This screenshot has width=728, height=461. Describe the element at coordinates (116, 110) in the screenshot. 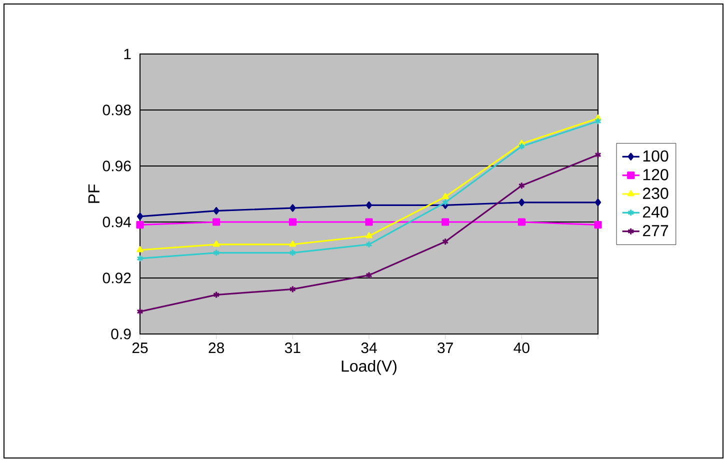

I see `y-tick-label: 0.98` at that location.